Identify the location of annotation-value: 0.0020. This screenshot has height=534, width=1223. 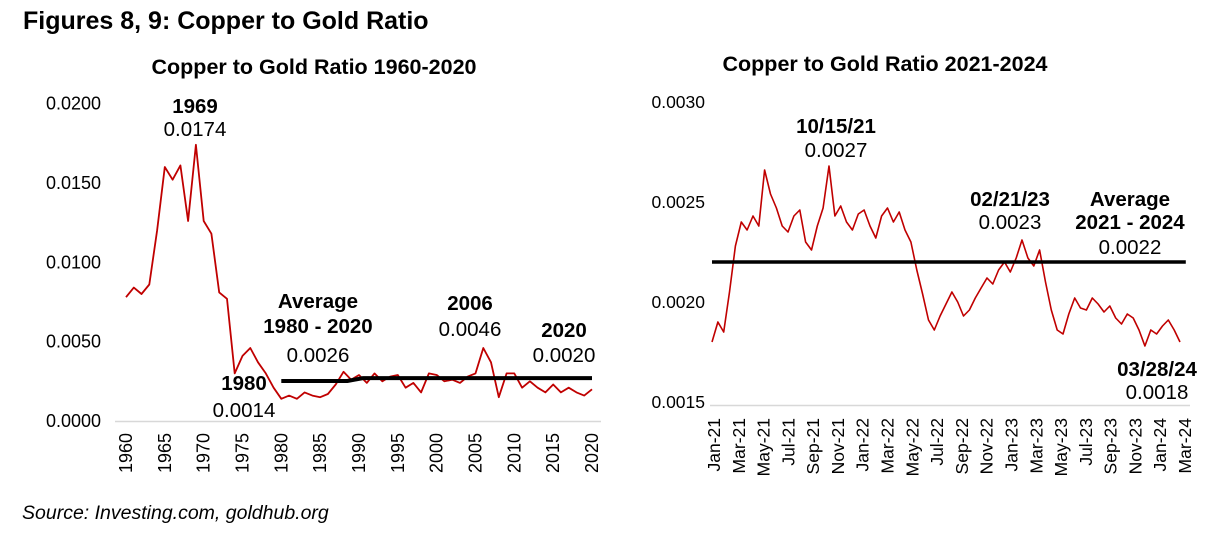
(564, 355).